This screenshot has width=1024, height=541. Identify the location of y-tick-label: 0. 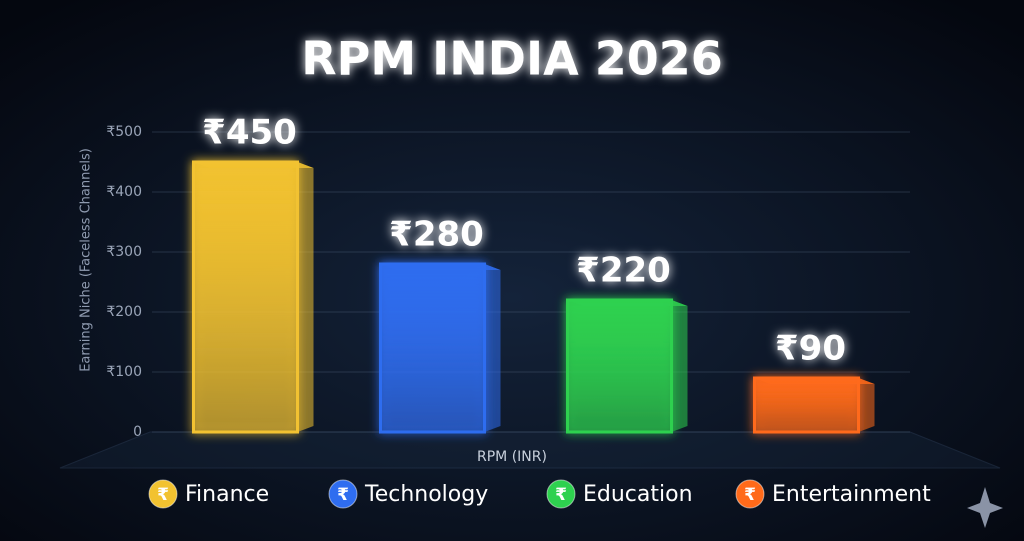
(137, 432).